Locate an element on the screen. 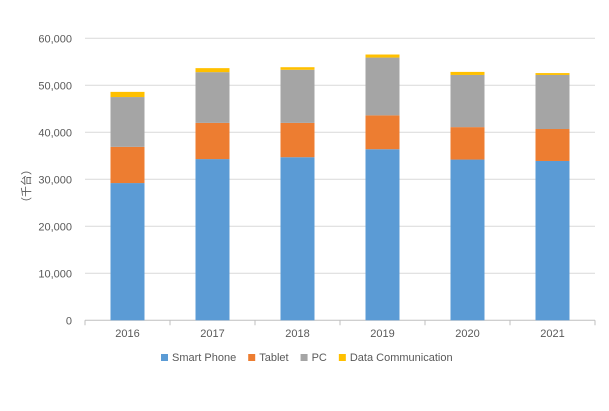 The image size is (609, 411). legend-swatch-pc is located at coordinates (304, 357).